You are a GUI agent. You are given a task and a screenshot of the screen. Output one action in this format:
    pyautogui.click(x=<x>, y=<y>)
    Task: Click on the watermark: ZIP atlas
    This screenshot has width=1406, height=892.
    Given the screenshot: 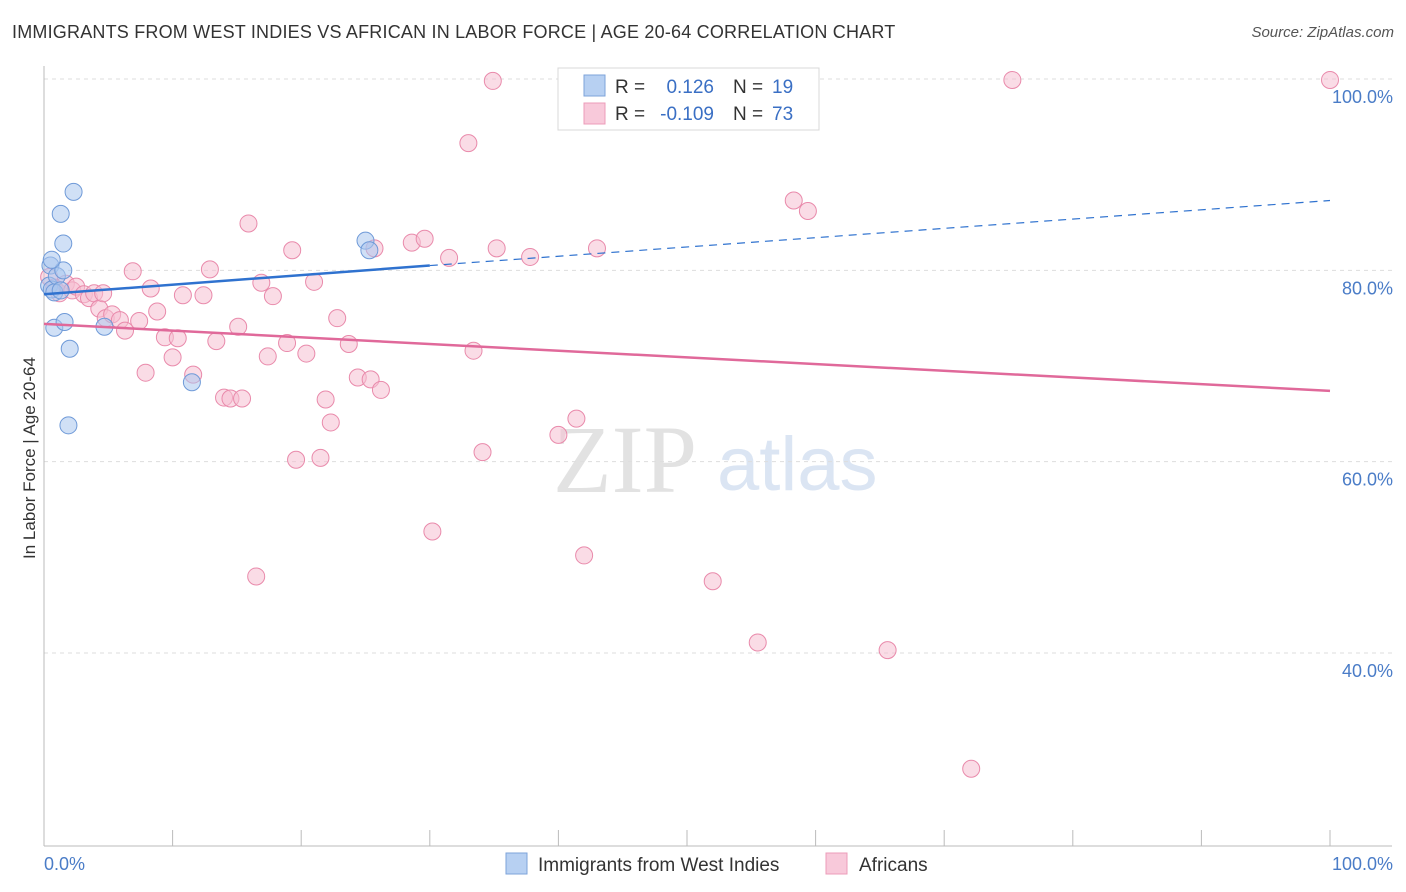 What is the action you would take?
    pyautogui.click(x=715, y=459)
    